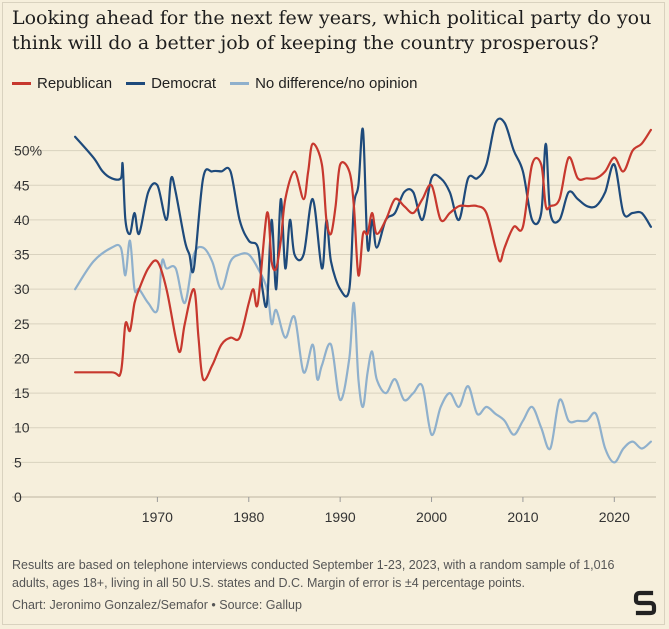  What do you see at coordinates (75, 83) in the screenshot?
I see `legend-label-republican: Republican` at bounding box center [75, 83].